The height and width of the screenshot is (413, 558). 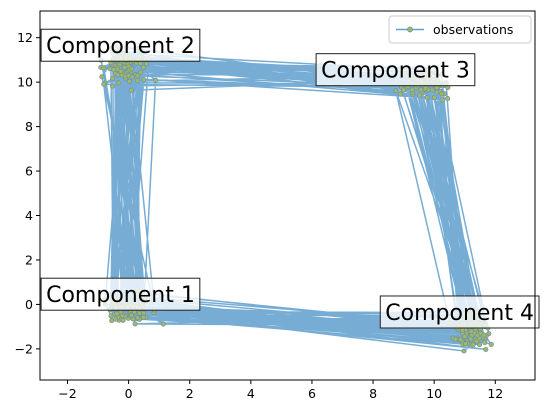 I want to click on legend-box, so click(x=460, y=29).